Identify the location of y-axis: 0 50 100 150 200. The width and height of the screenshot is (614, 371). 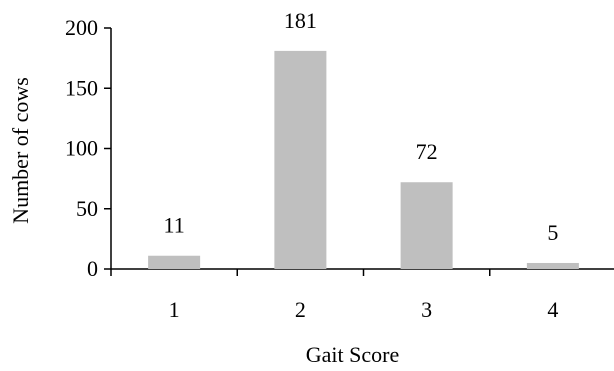
(88, 148).